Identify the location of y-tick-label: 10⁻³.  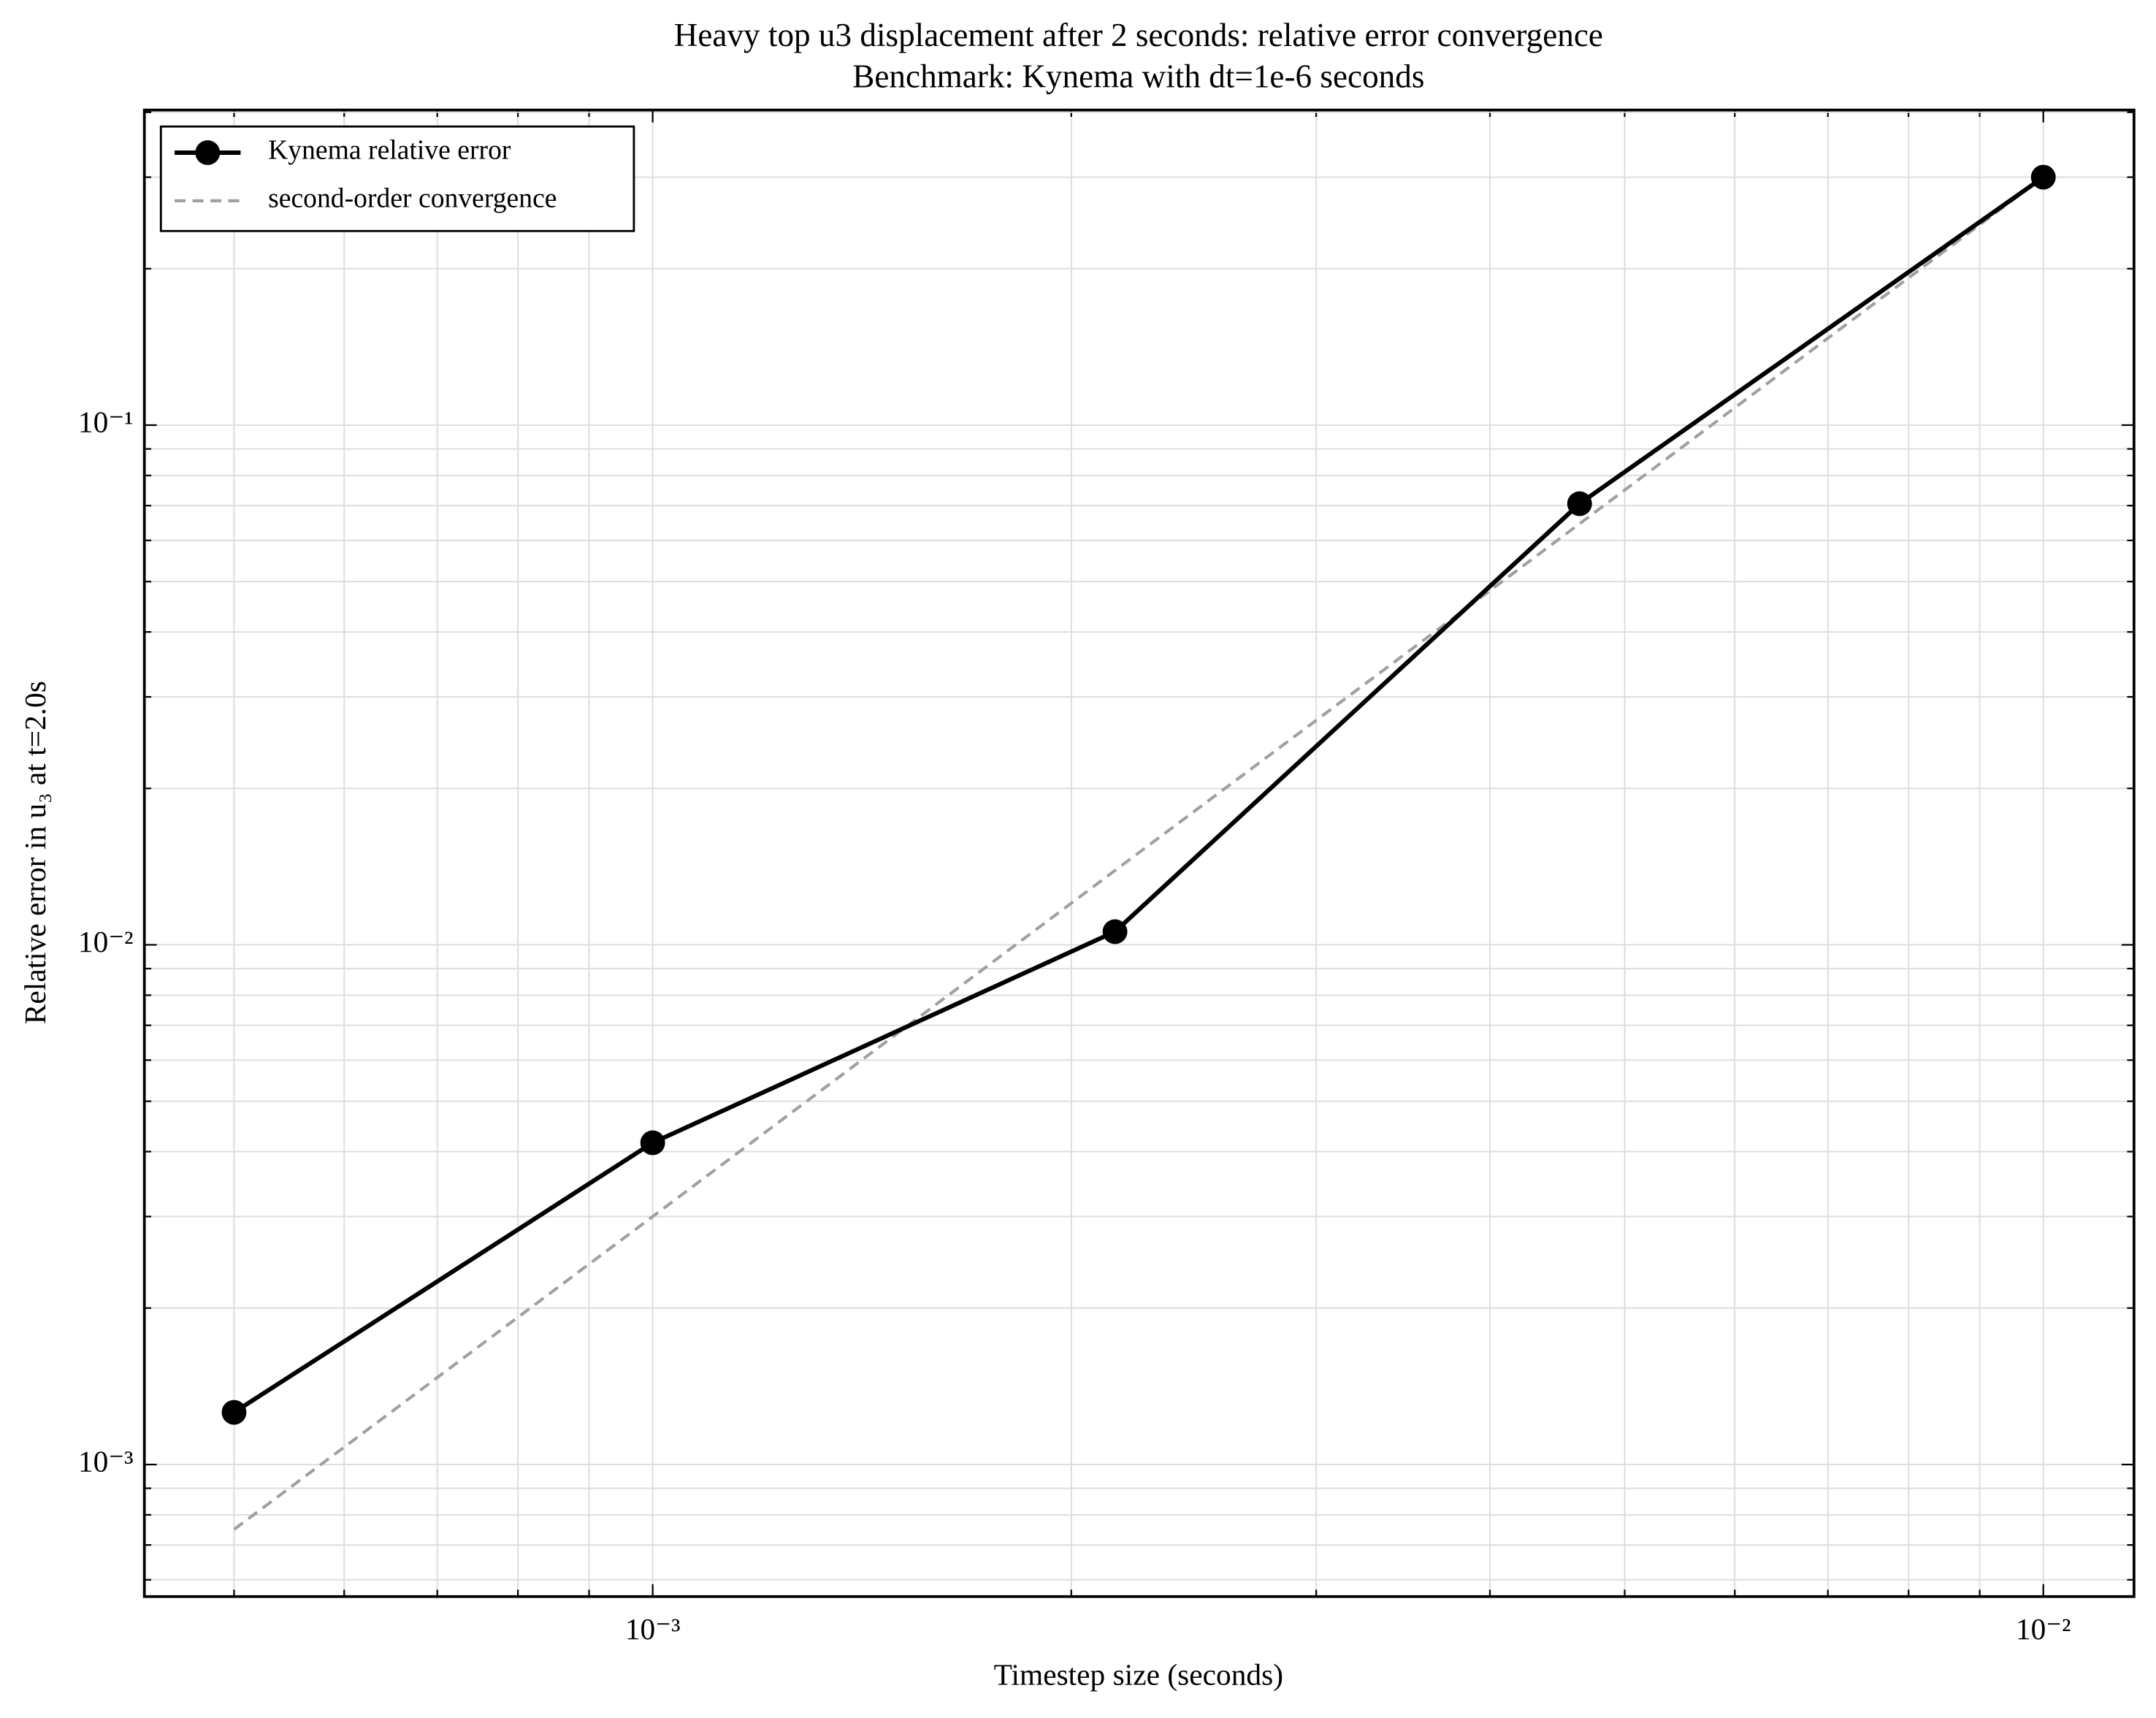
(106, 1461).